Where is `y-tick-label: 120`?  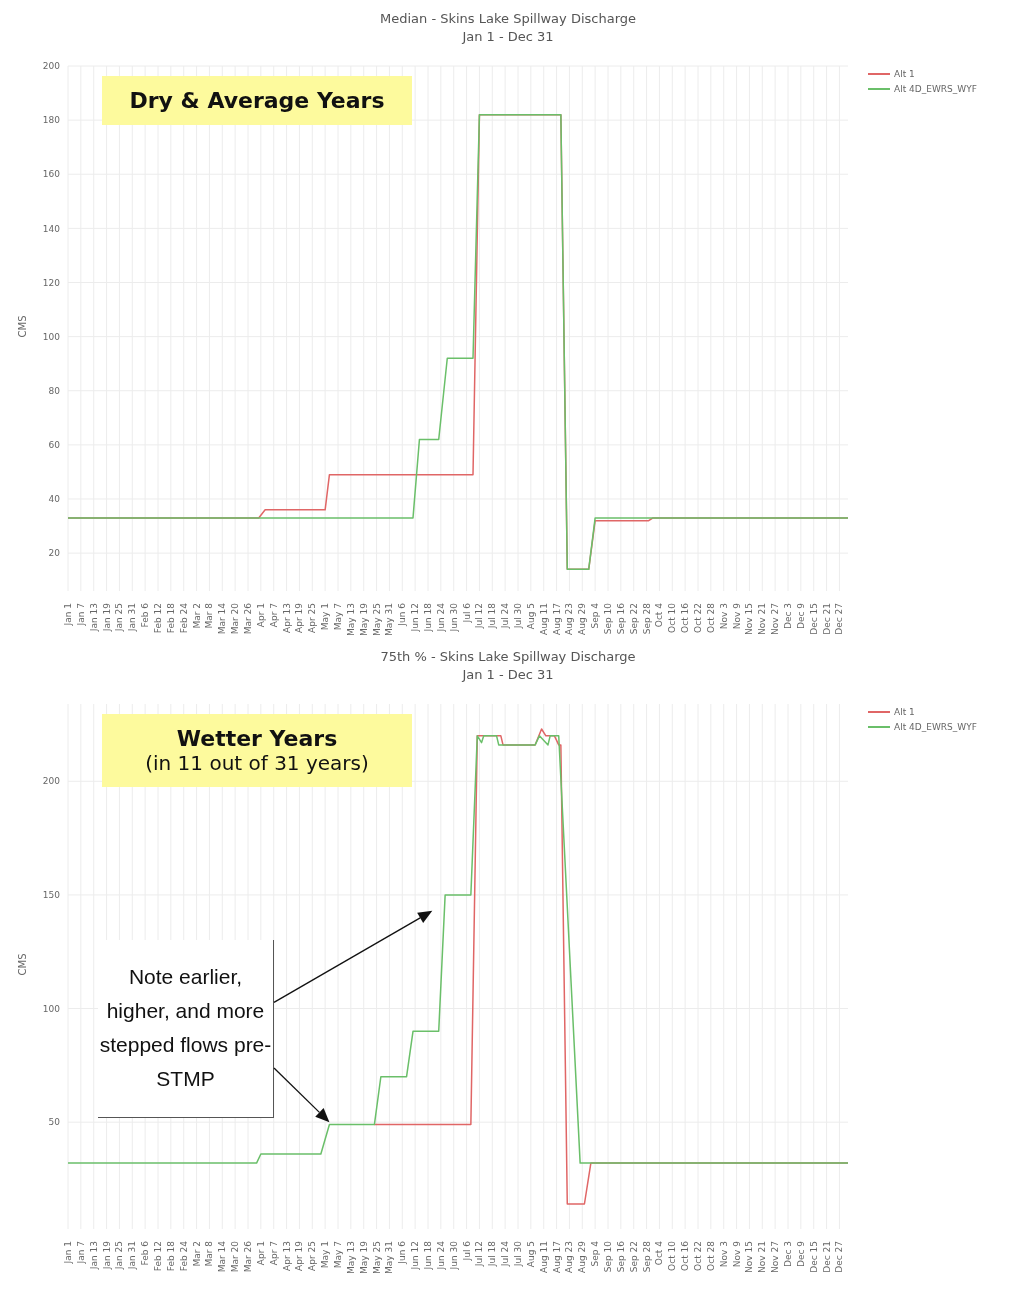
y-tick-label: 120 is located at coordinates (51, 282).